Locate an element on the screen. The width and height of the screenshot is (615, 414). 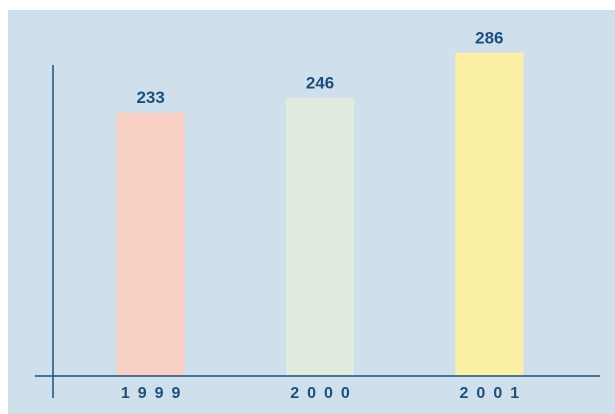
x-tick-label: 2000 is located at coordinates (324, 393).